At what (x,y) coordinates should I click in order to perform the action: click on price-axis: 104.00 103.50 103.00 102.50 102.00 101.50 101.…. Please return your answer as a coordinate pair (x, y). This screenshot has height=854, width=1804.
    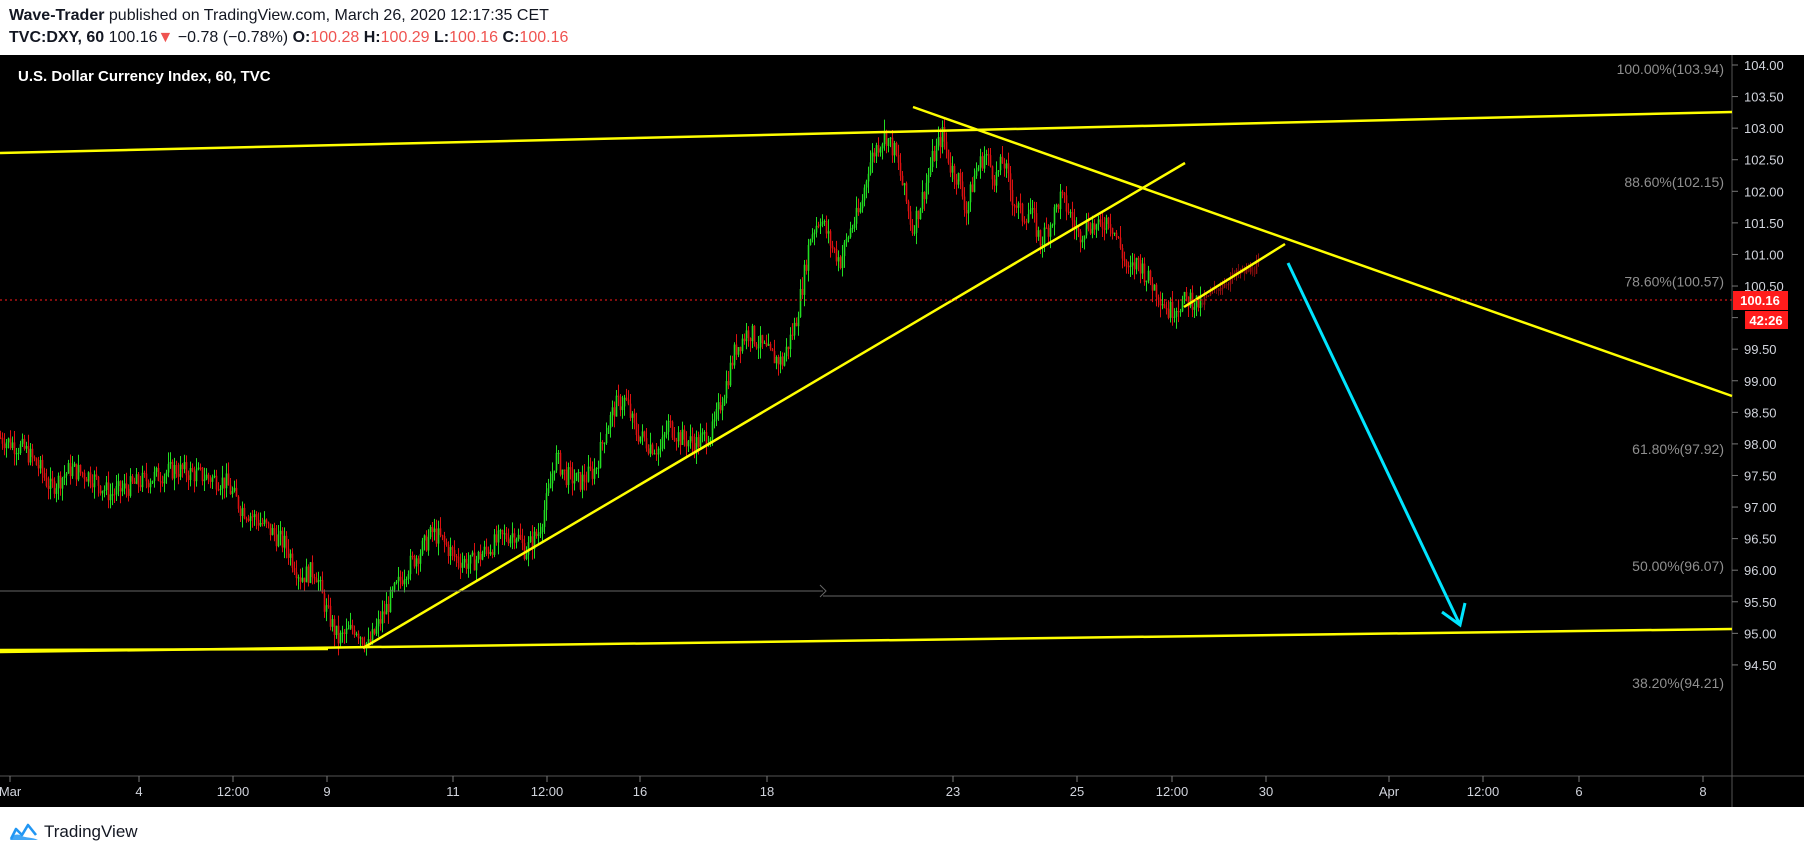
    Looking at the image, I should click on (1758, 365).